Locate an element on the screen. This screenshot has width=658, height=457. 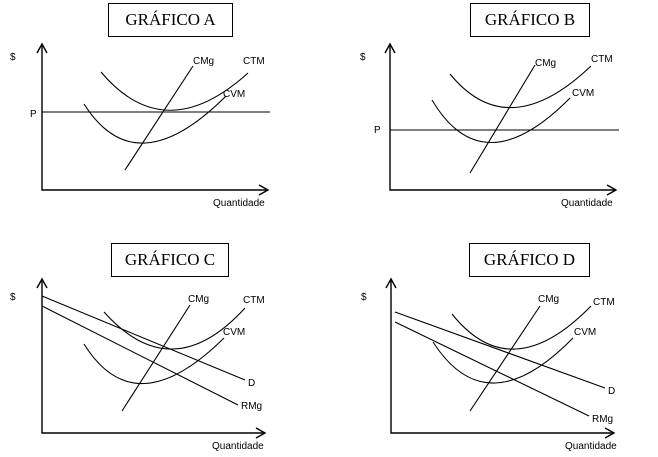
graph-d-x-label: Quantidade is located at coordinates (591, 446).